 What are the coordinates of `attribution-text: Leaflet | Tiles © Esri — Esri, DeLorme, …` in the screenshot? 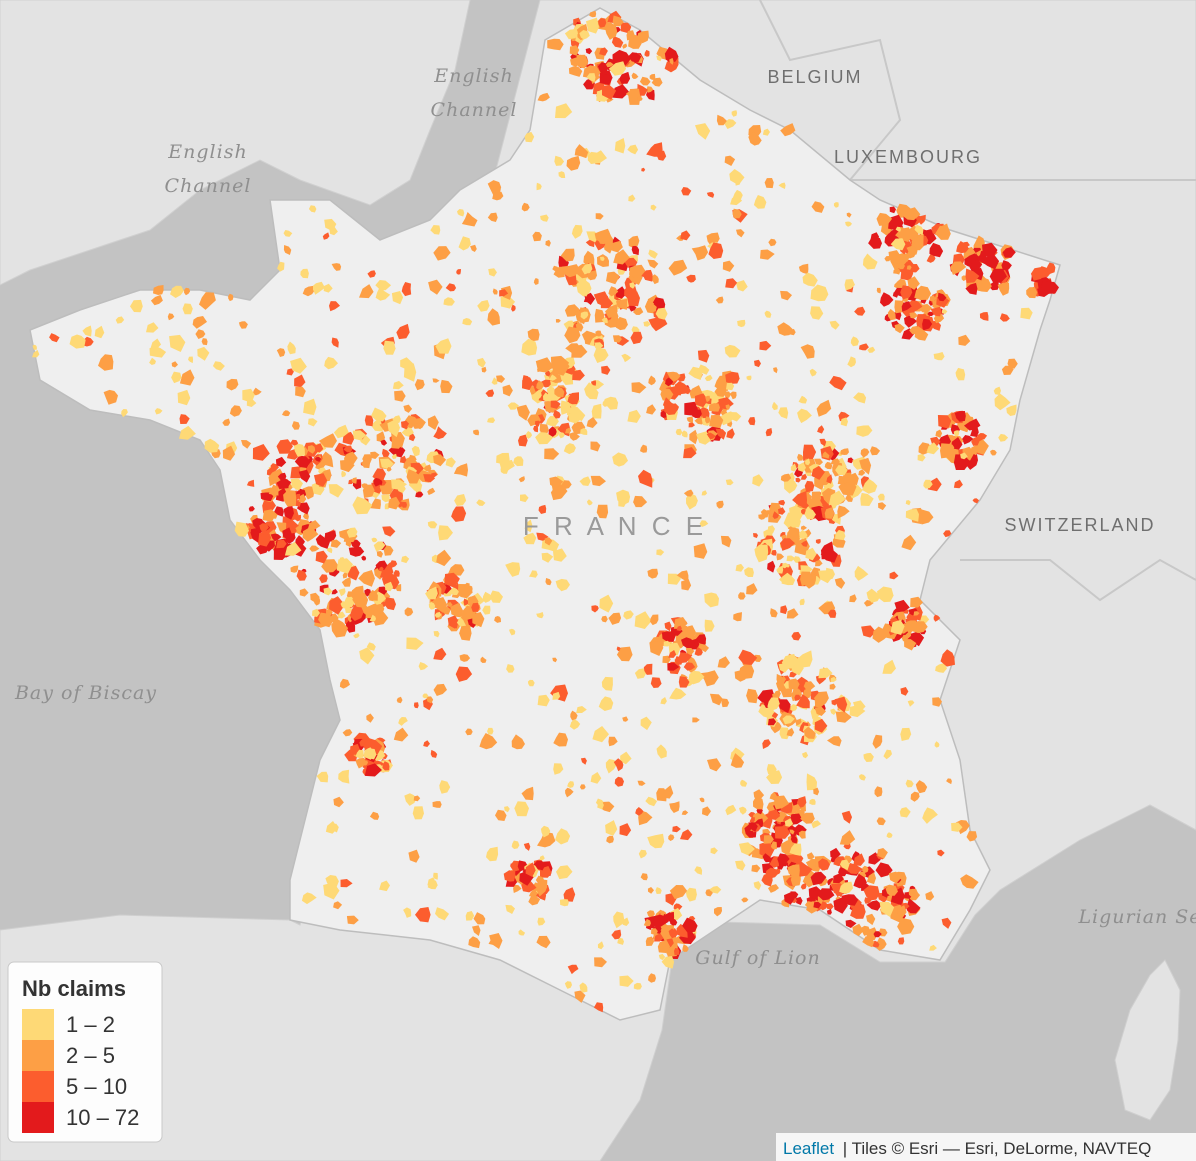 It's located at (967, 1148).